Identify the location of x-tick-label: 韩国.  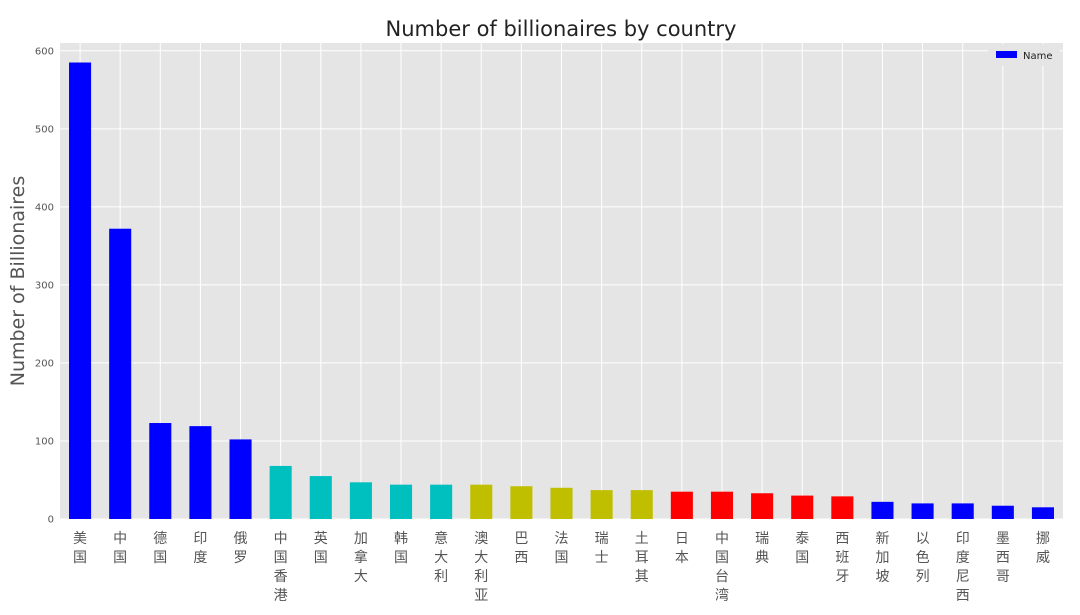
(401, 548).